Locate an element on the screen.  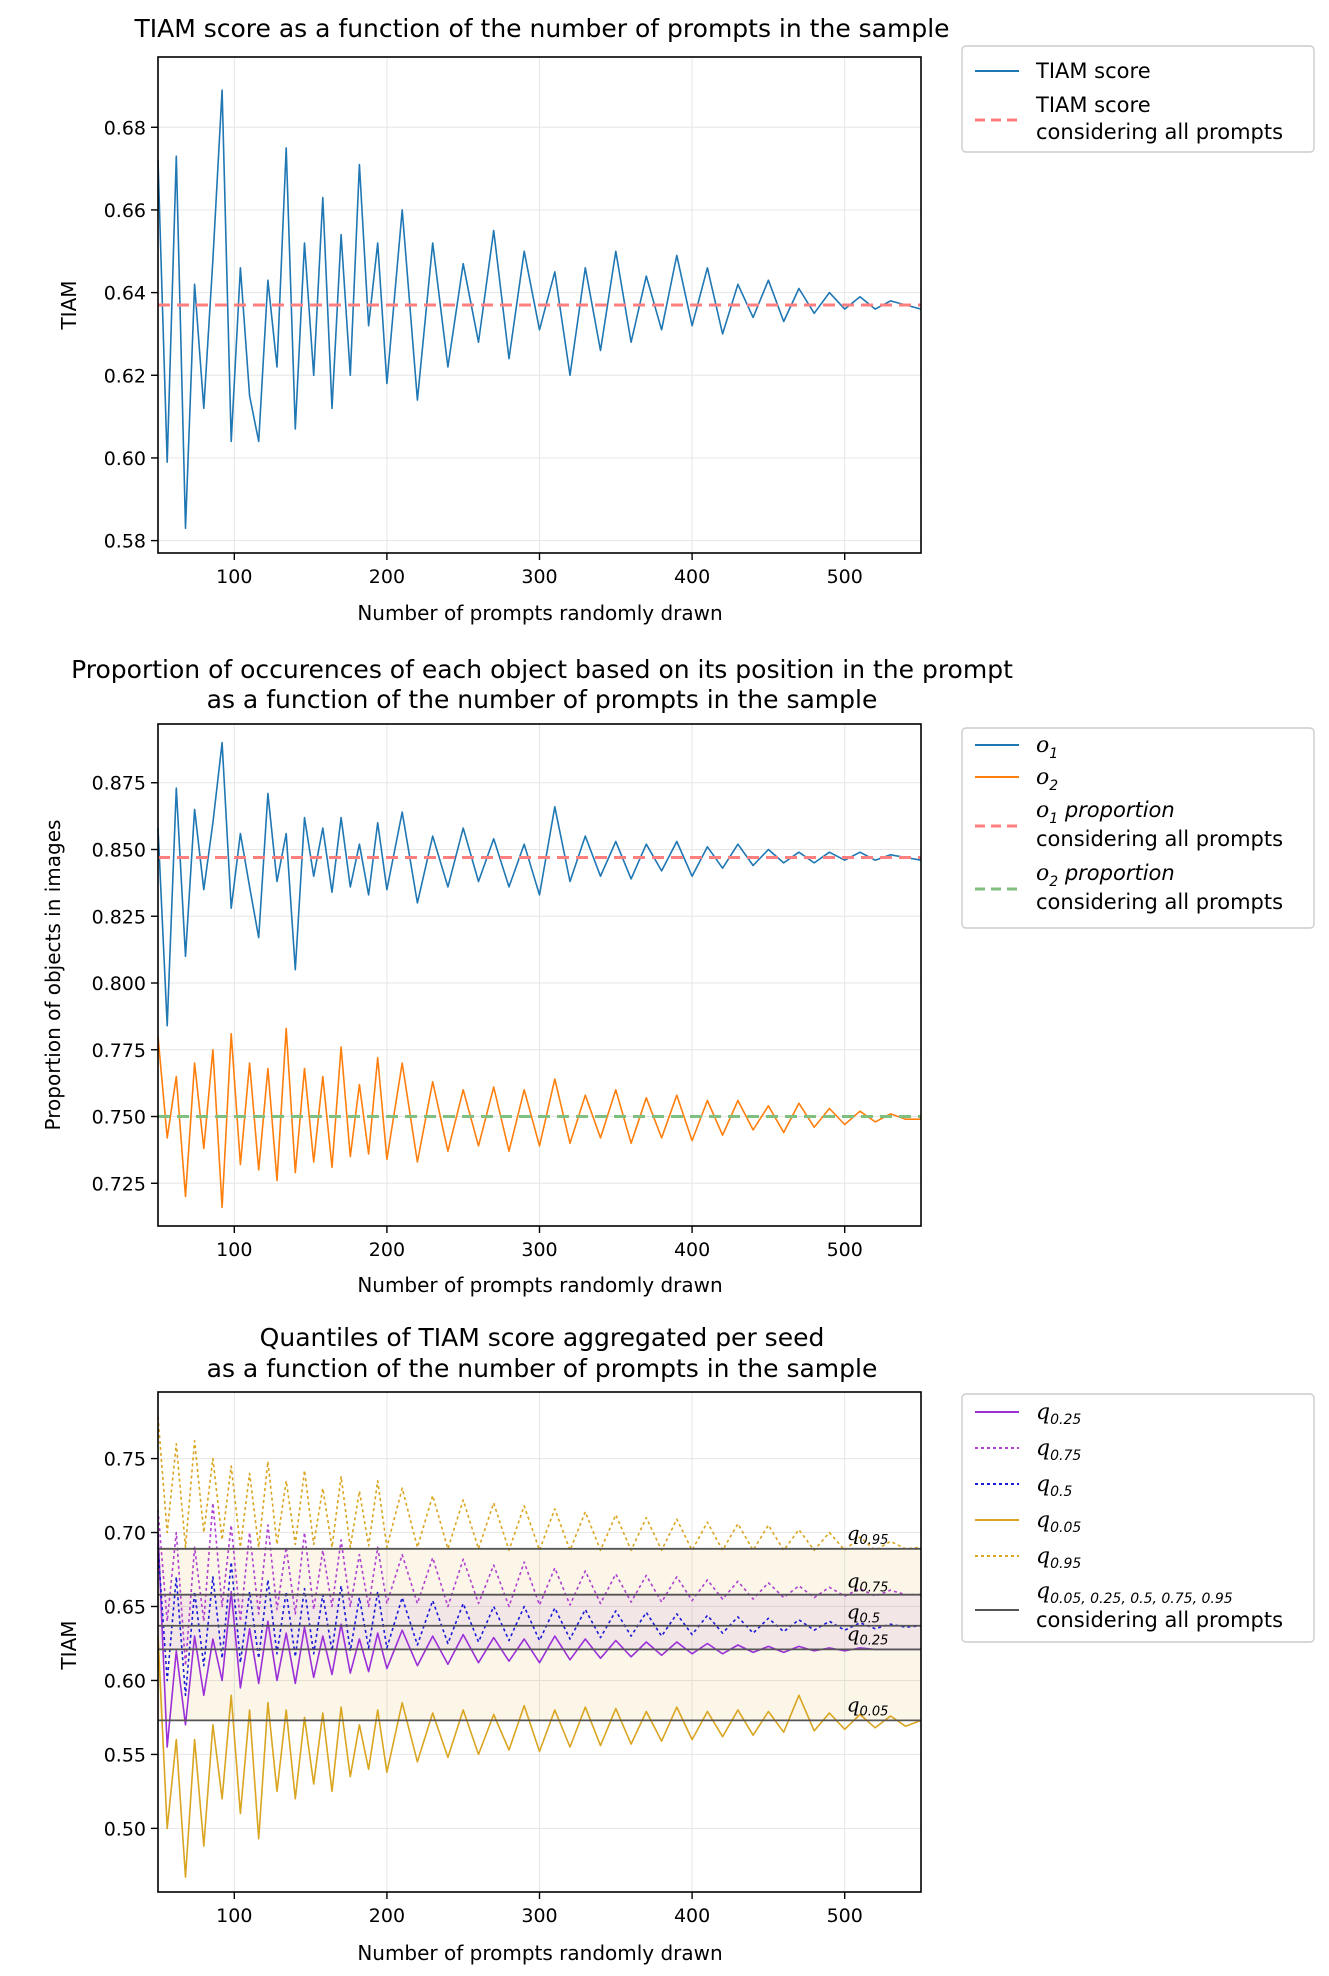
chart-2-legend-label-3-line2: considering all prompts is located at coordinates (1159, 902).